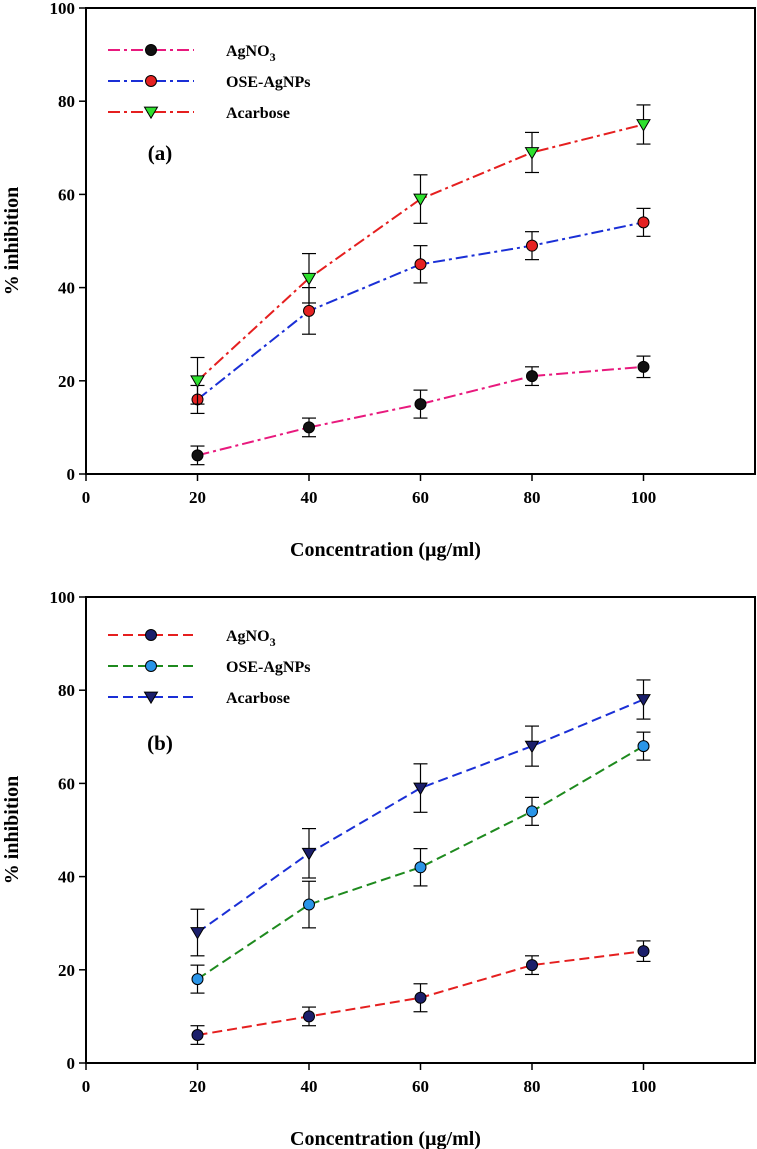 This screenshot has height=1149, width=757. Describe the element at coordinates (160, 743) in the screenshot. I see `panel-label: (b)` at that location.